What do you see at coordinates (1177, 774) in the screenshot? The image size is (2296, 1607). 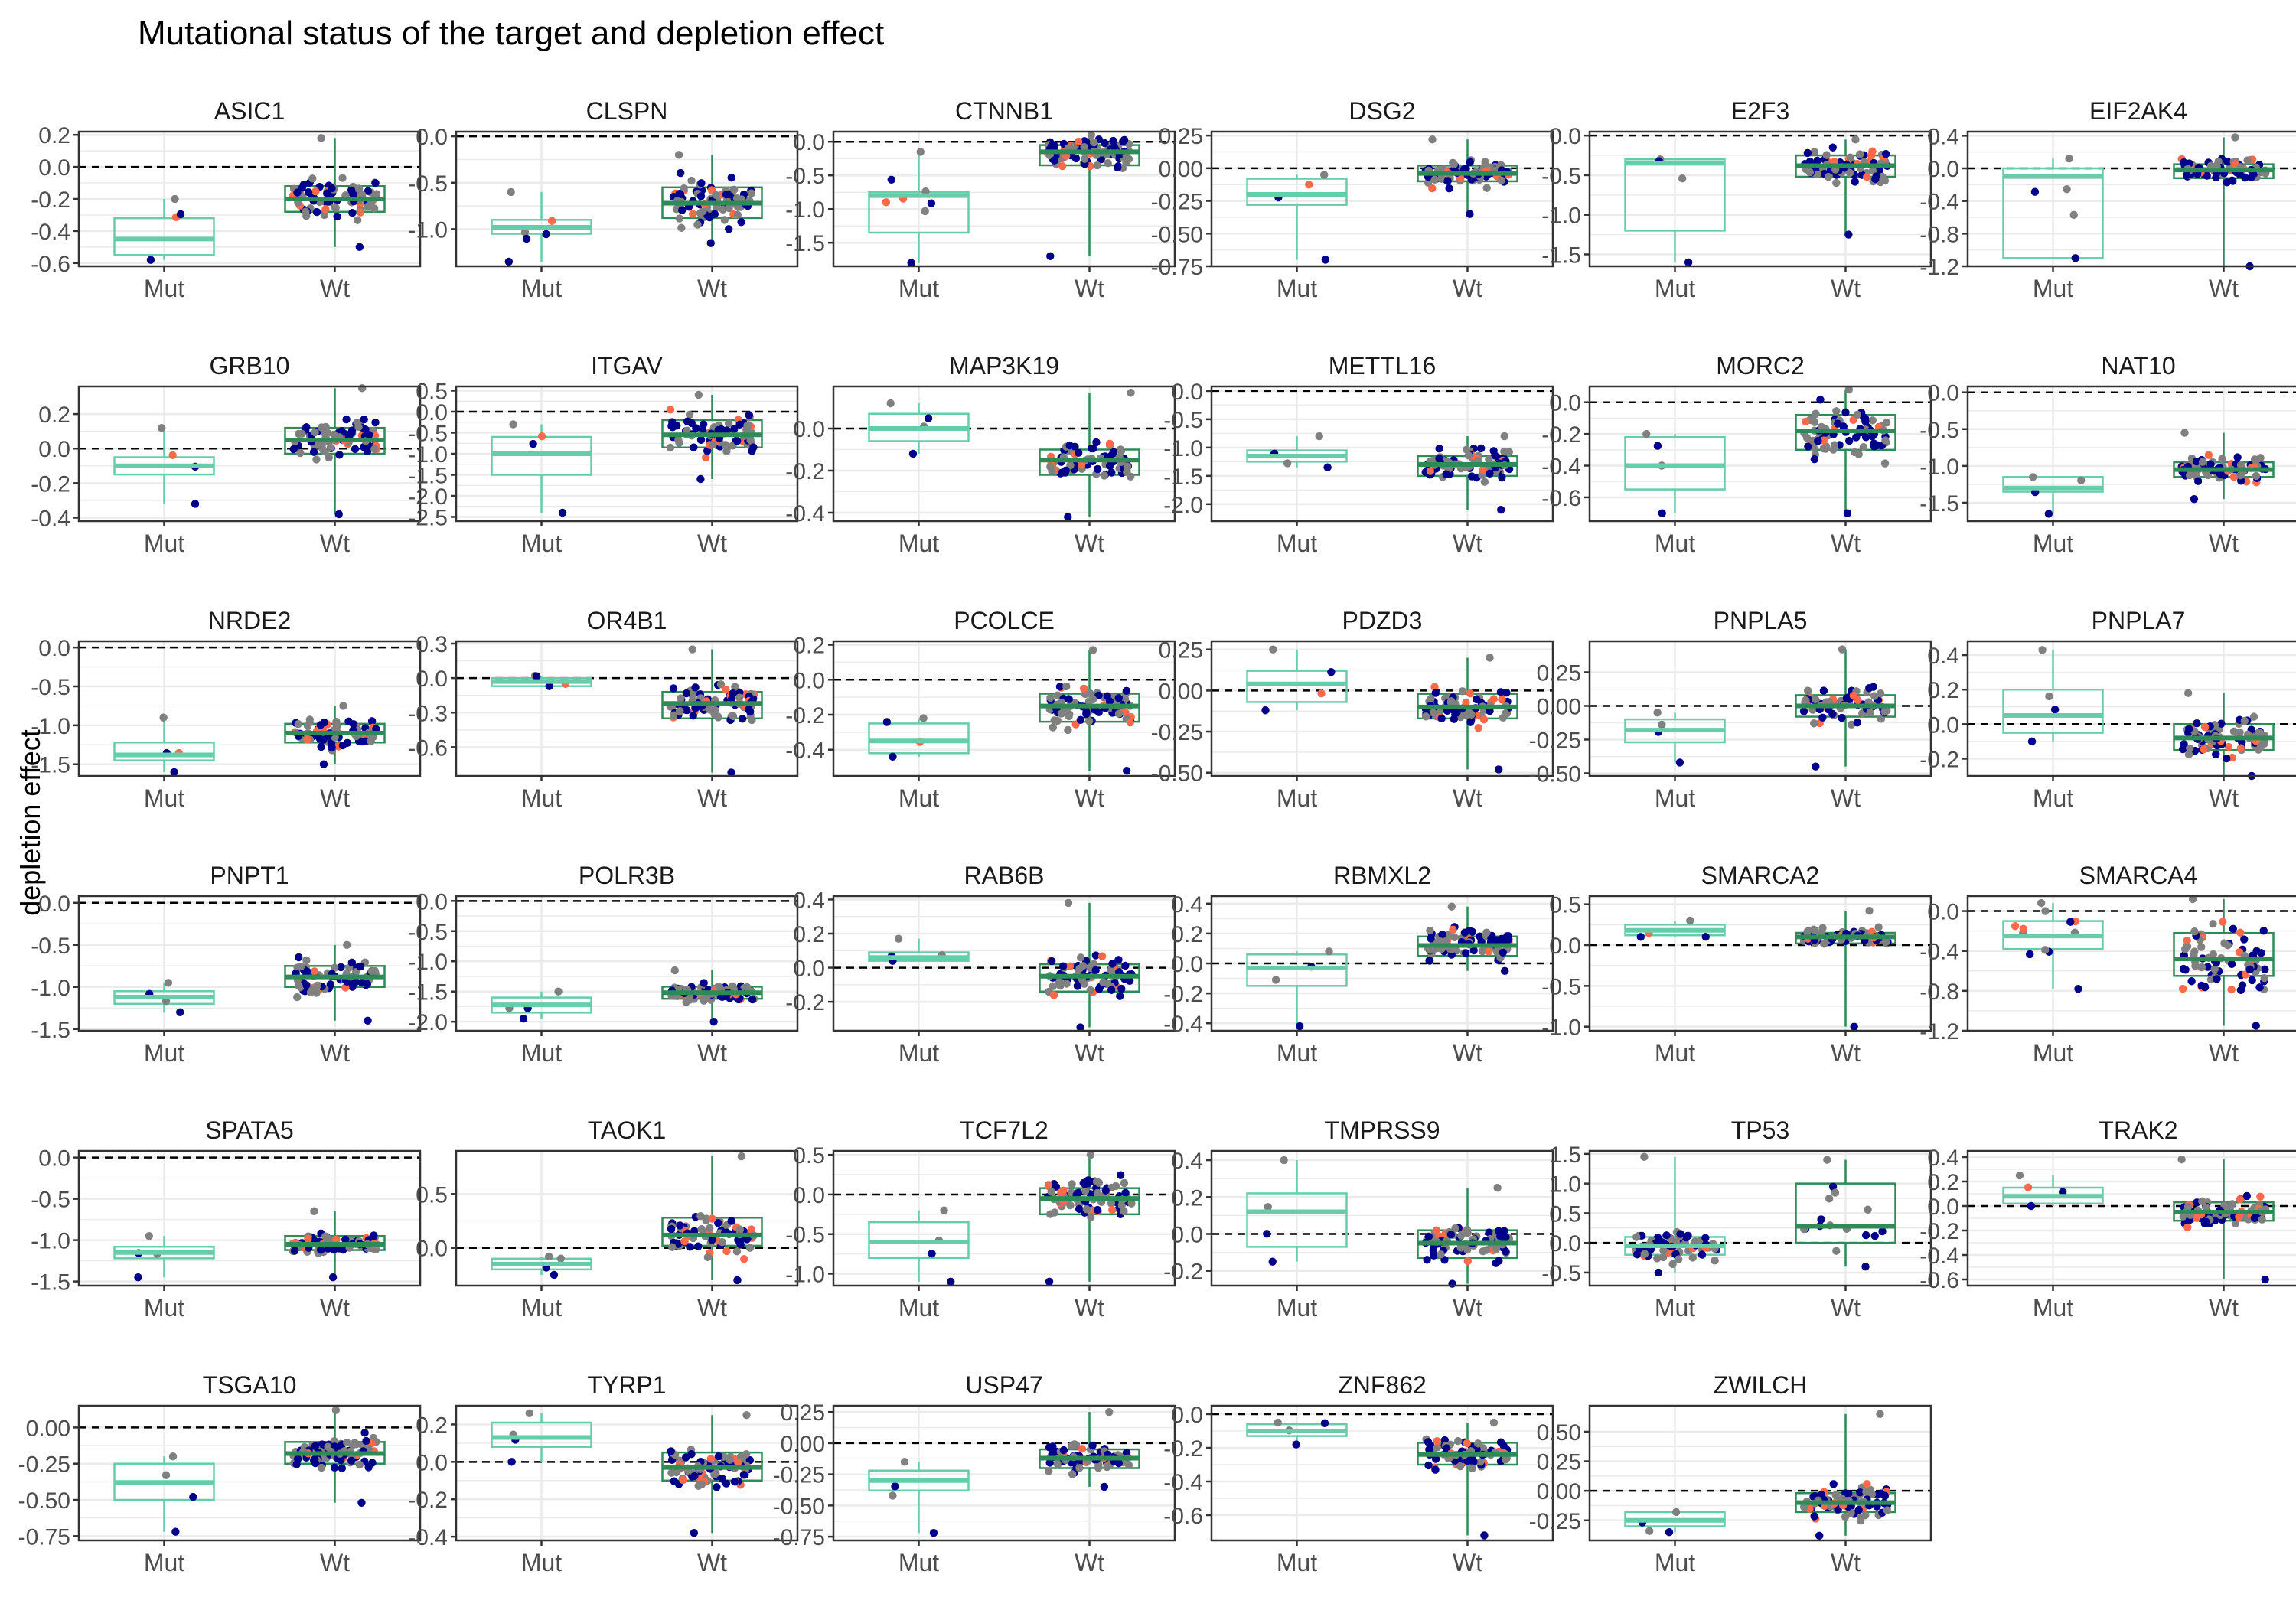 I see `y-tick-label: -0.50` at bounding box center [1177, 774].